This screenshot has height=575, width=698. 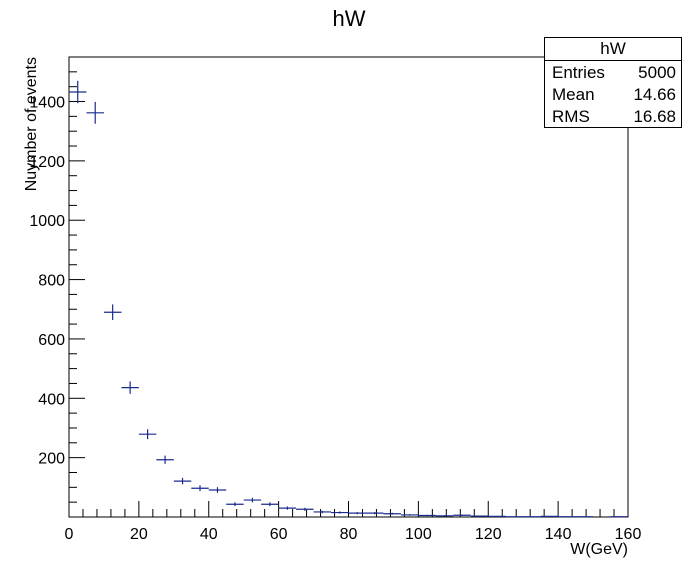 What do you see at coordinates (47, 221) in the screenshot?
I see `y-tick-label: 1000` at bounding box center [47, 221].